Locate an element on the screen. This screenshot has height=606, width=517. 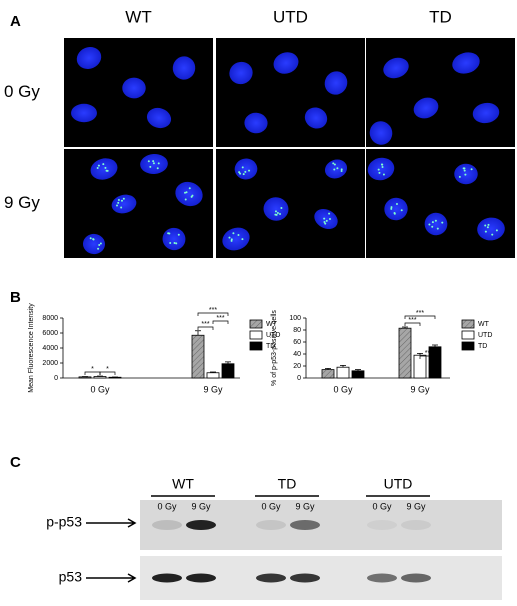
y-tick-label: 8000 is located at coordinates (50, 318).